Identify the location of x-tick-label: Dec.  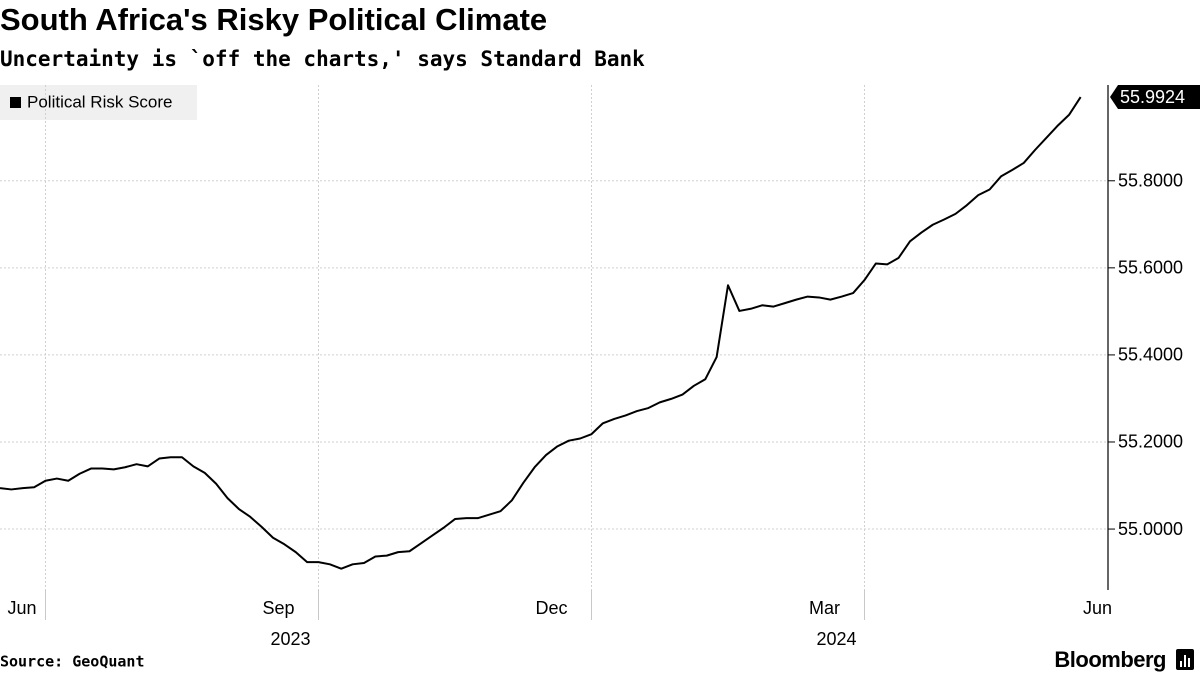
(551, 608).